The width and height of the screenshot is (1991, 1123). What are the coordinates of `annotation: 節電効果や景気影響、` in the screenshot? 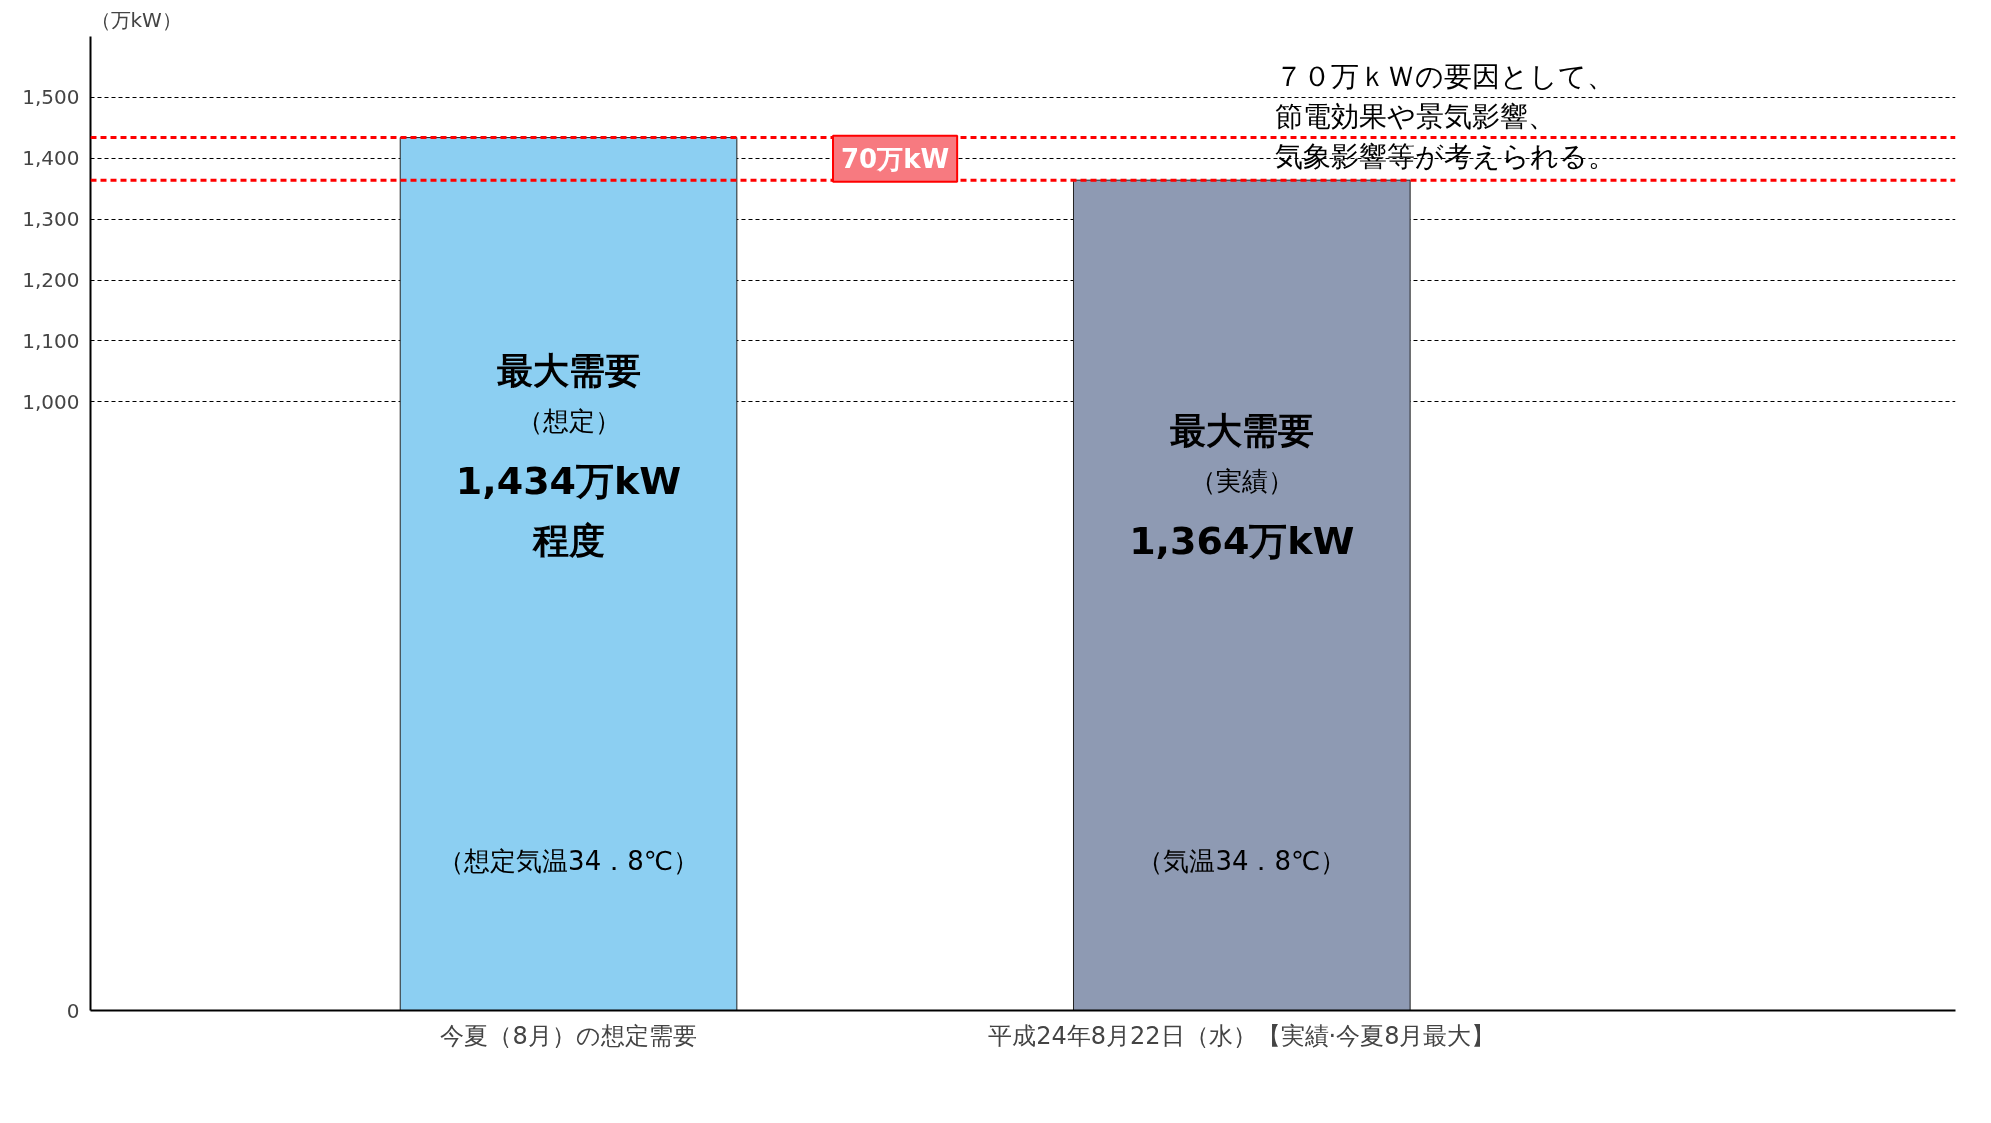 It's located at (1416, 116).